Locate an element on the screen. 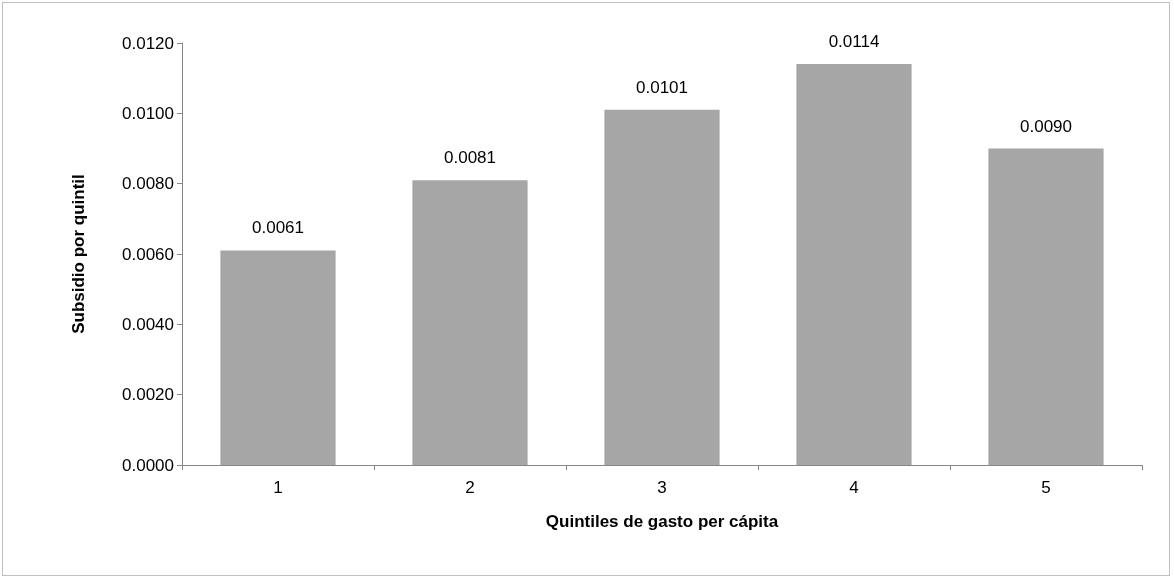 This screenshot has height=580, width=1174. y-tick-label: 0.0000 is located at coordinates (148, 465).